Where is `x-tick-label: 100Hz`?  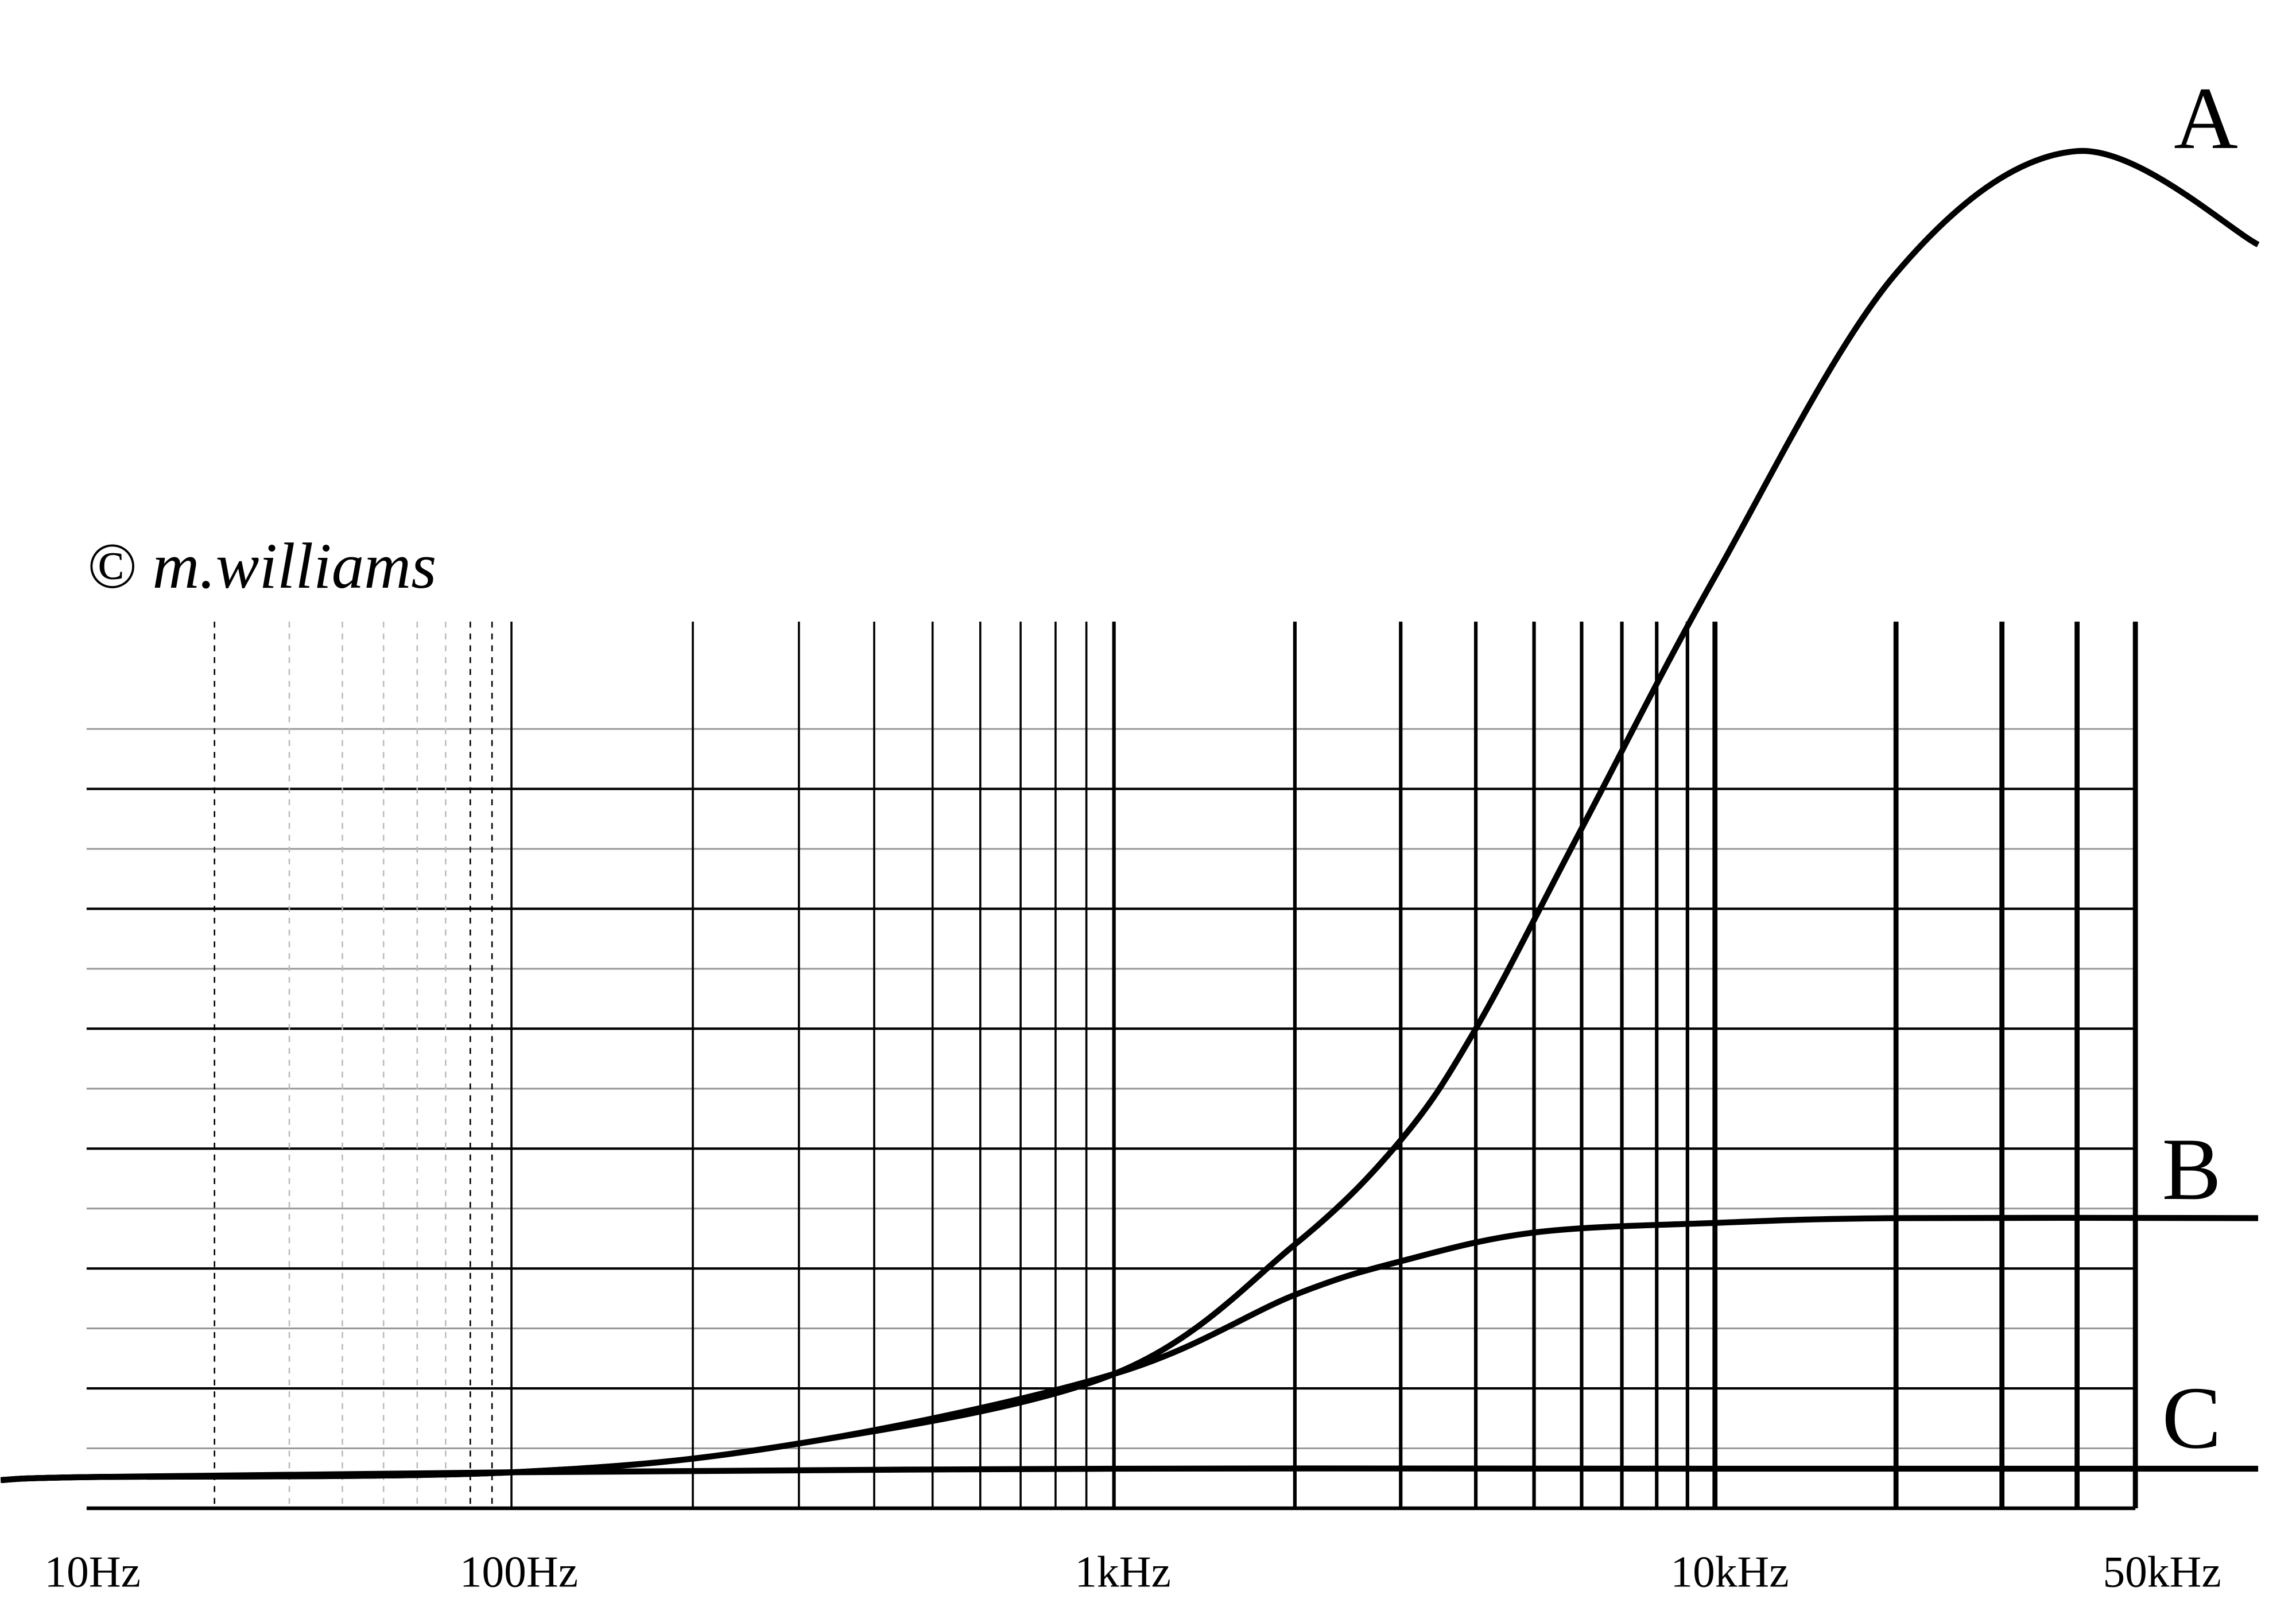
x-tick-label: 100Hz is located at coordinates (519, 1572).